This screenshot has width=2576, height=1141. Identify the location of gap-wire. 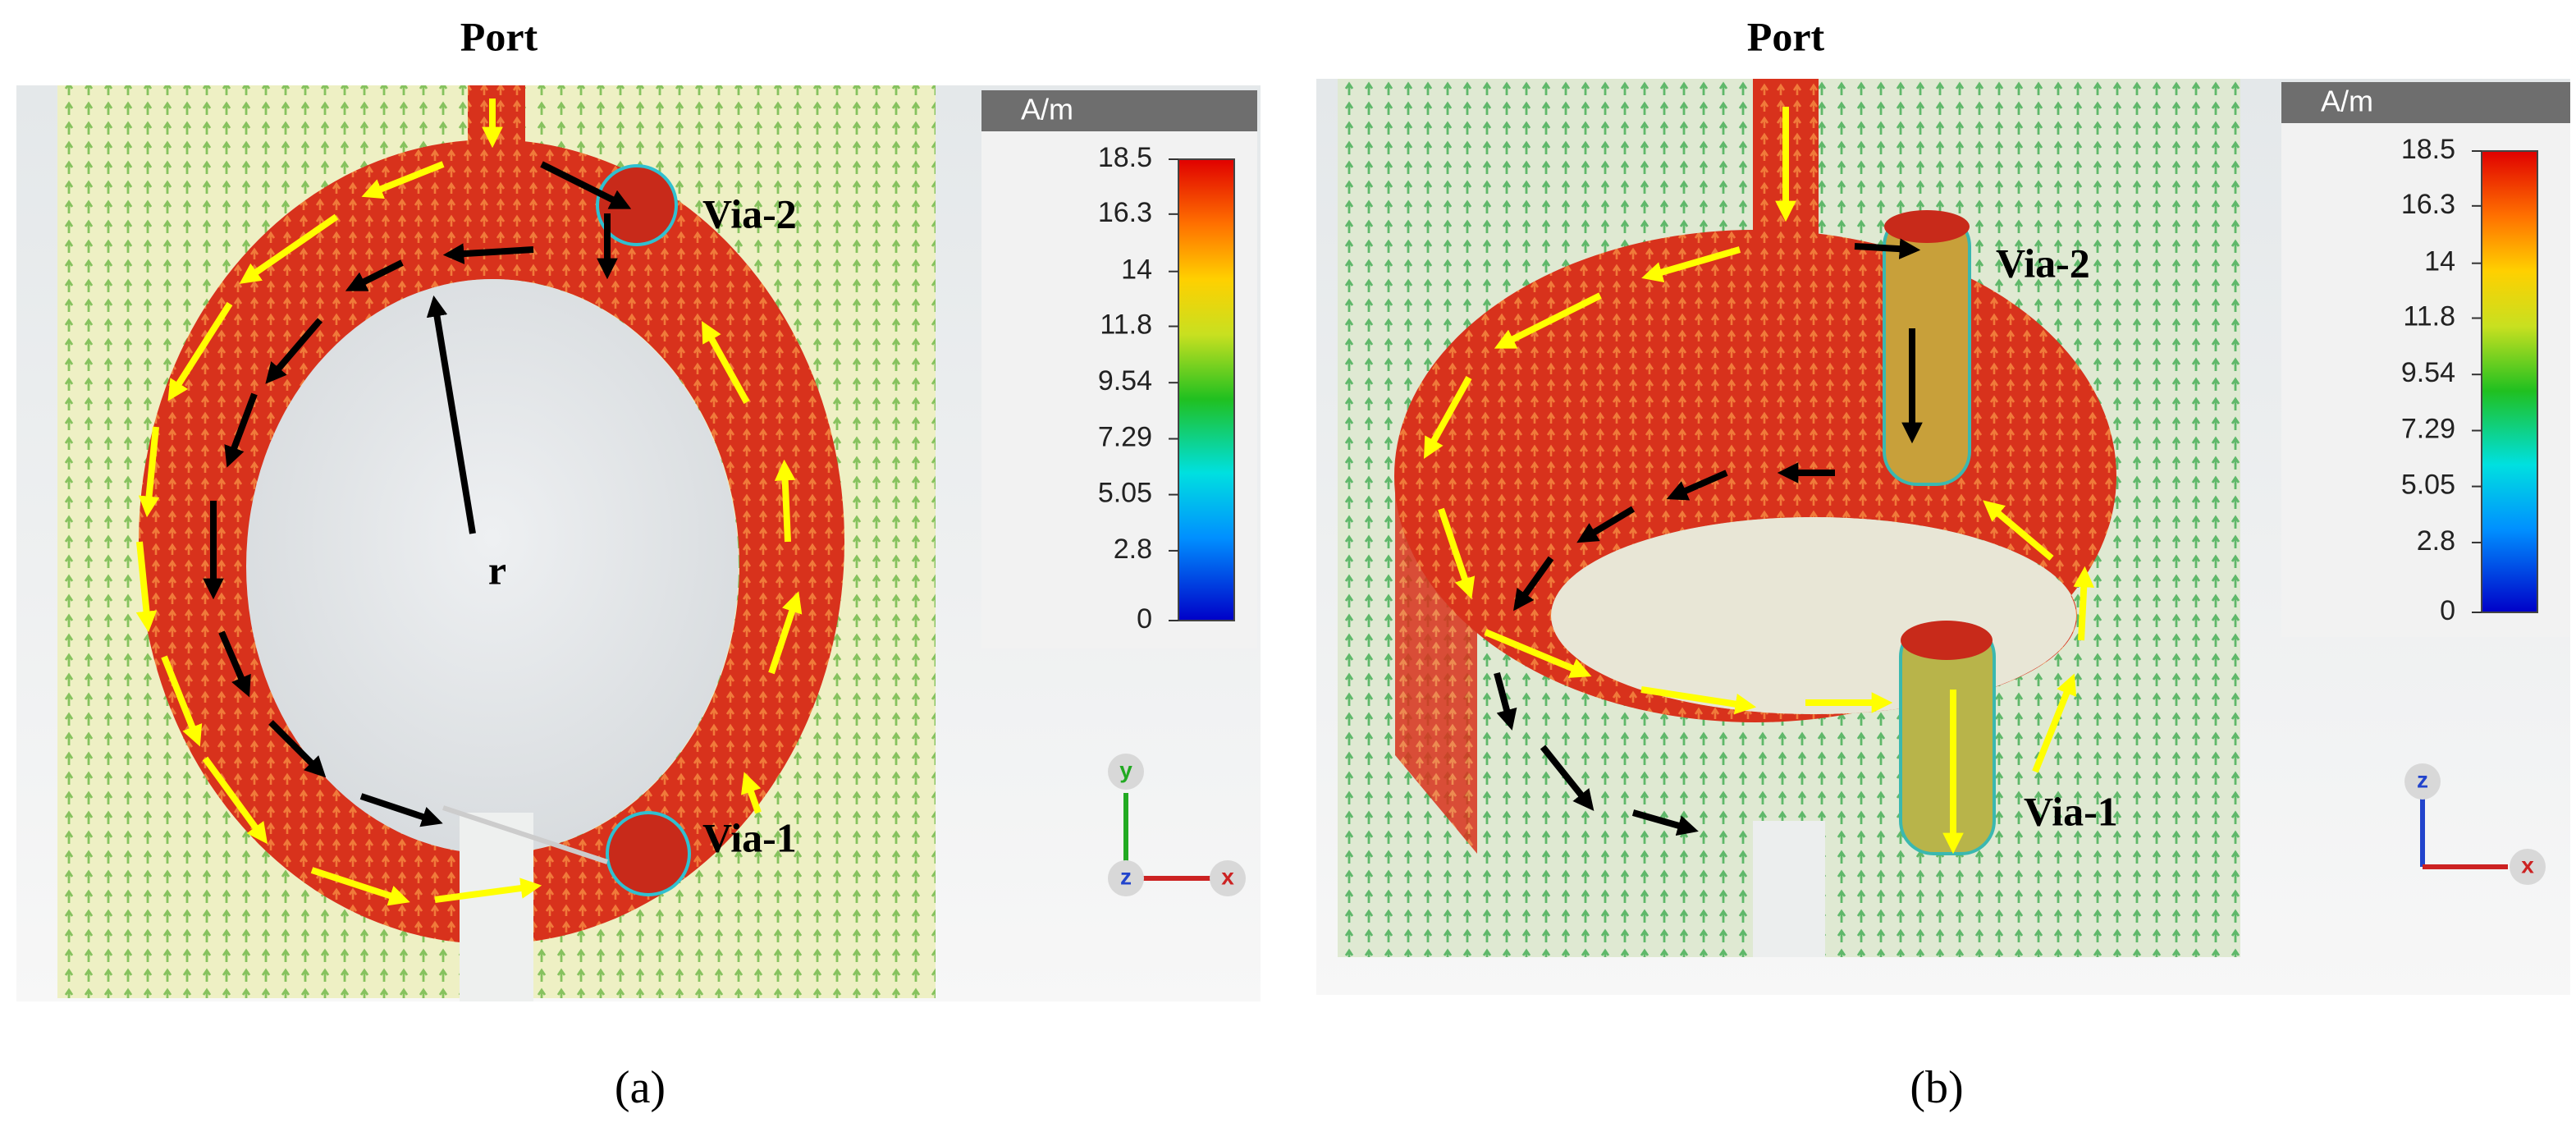
(525, 834).